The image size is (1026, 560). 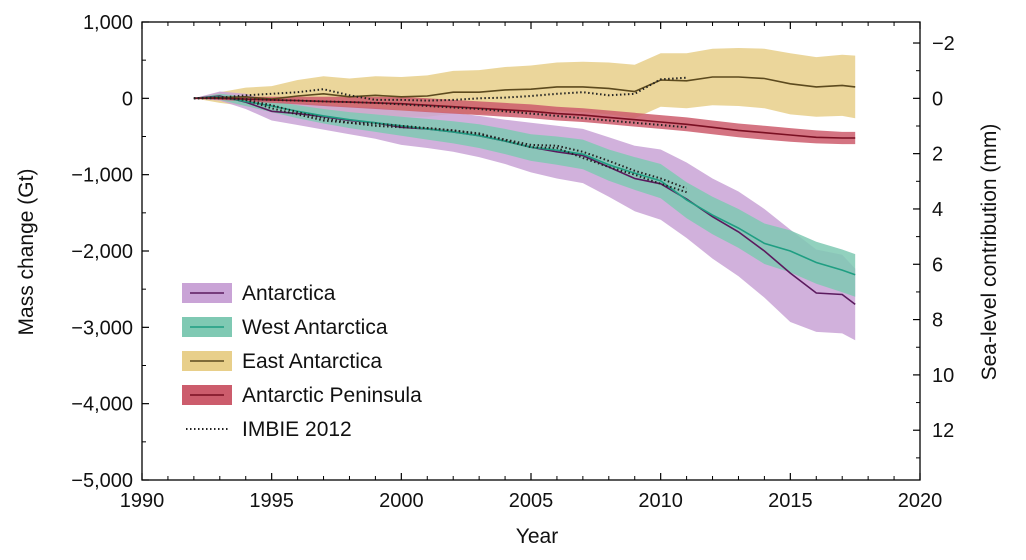 I want to click on y2-axis-title: Sea-level contribution (mm), so click(x=989, y=252).